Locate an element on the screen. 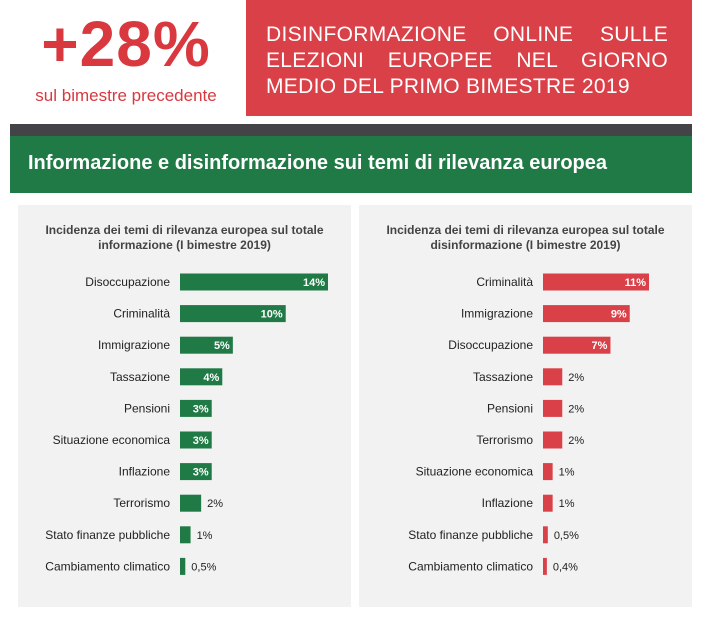 The height and width of the screenshot is (626, 720). data-label: 10% is located at coordinates (272, 315).